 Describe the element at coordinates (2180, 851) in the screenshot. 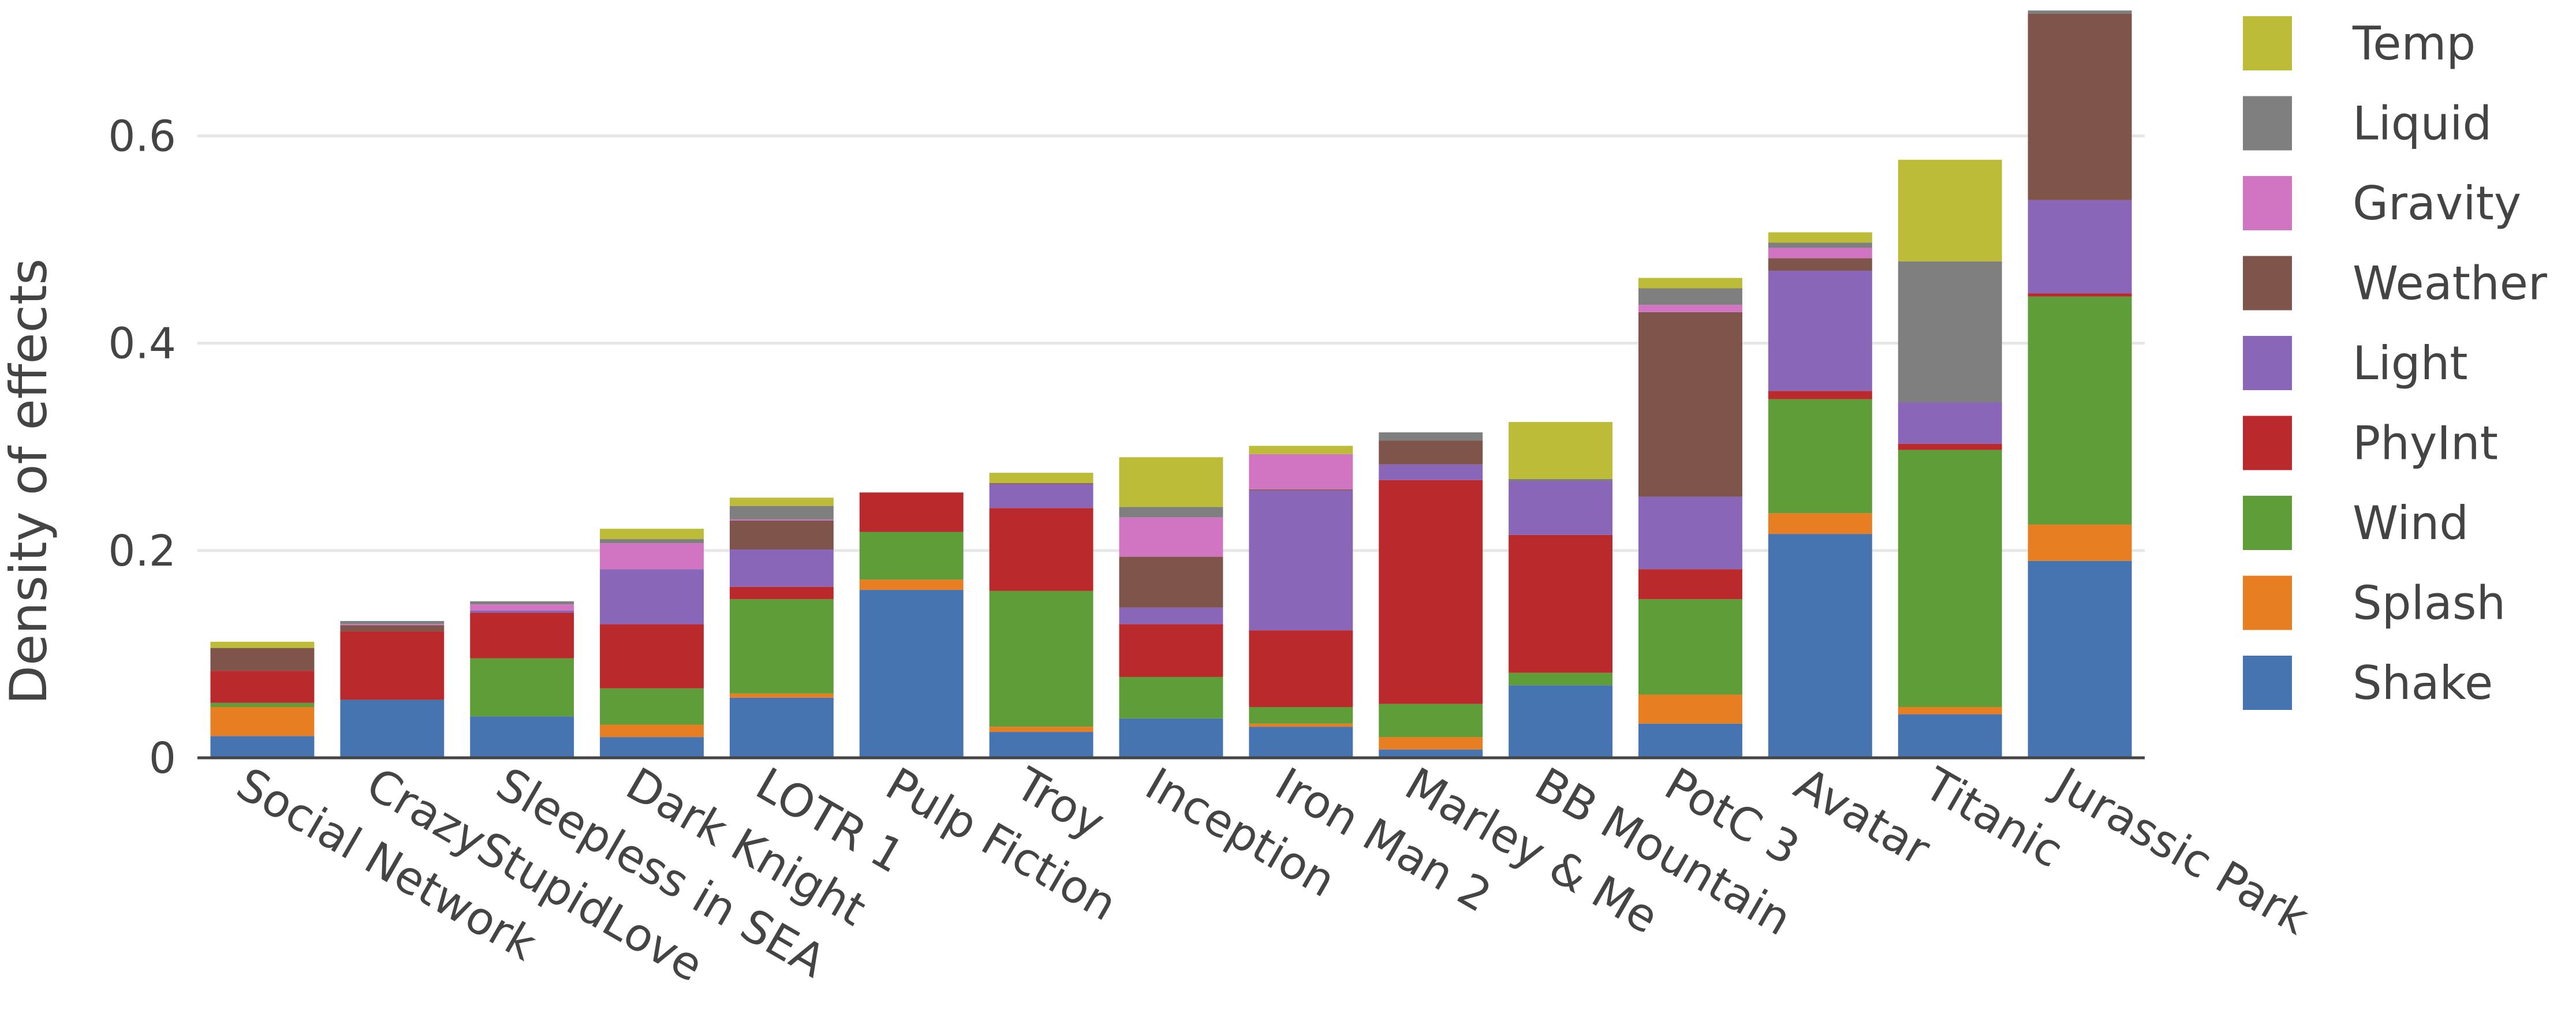

I see `x-tick-label: Jurassic Park` at that location.